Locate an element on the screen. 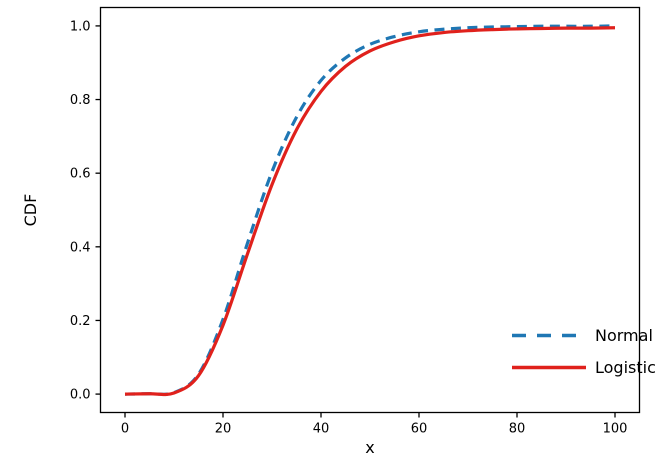 Image resolution: width=664 pixels, height=465 pixels. legend-label-normal: Normal is located at coordinates (624, 335).